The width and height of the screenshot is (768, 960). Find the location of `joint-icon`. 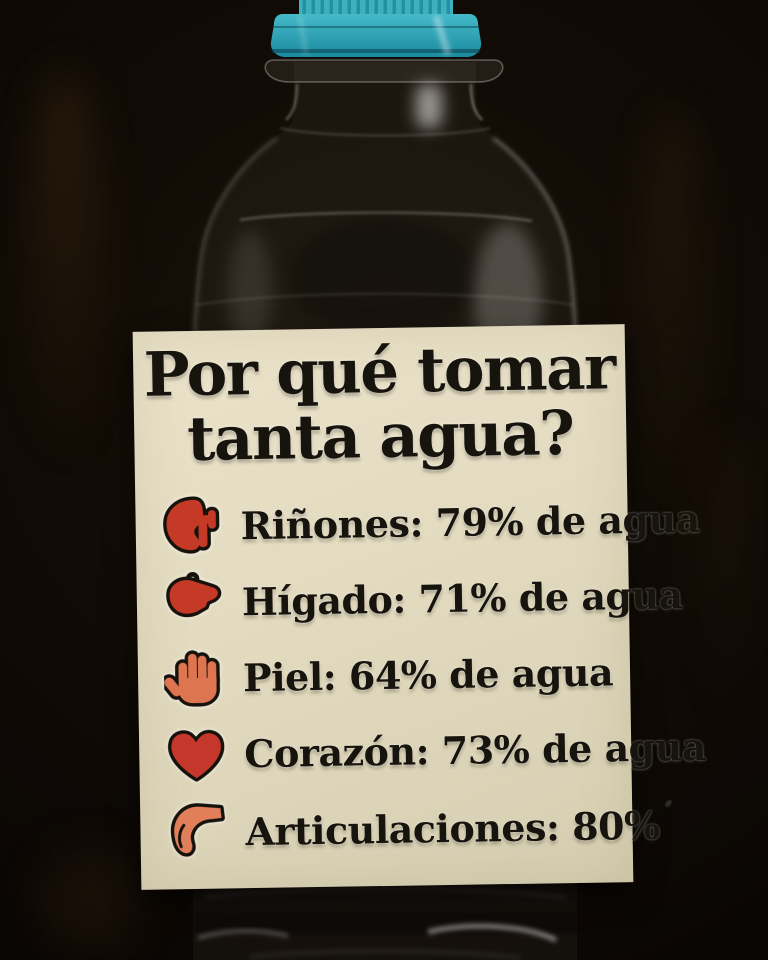

joint-icon is located at coordinates (197, 830).